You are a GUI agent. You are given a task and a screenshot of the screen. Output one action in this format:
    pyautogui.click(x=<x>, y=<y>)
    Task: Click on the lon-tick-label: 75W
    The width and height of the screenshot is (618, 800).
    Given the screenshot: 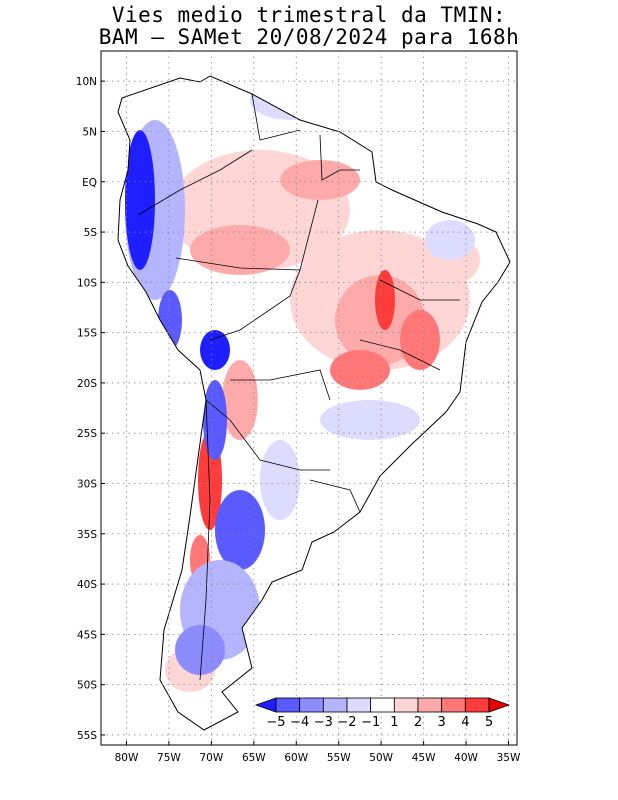 What is the action you would take?
    pyautogui.click(x=169, y=758)
    